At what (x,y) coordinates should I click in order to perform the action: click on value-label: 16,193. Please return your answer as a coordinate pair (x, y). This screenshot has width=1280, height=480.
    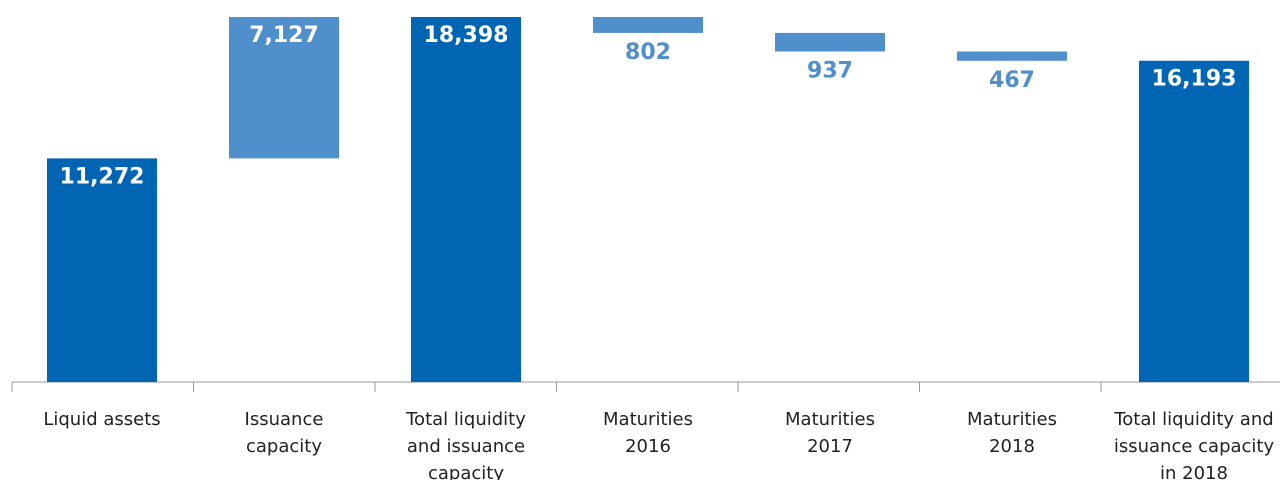
    Looking at the image, I should click on (1194, 79).